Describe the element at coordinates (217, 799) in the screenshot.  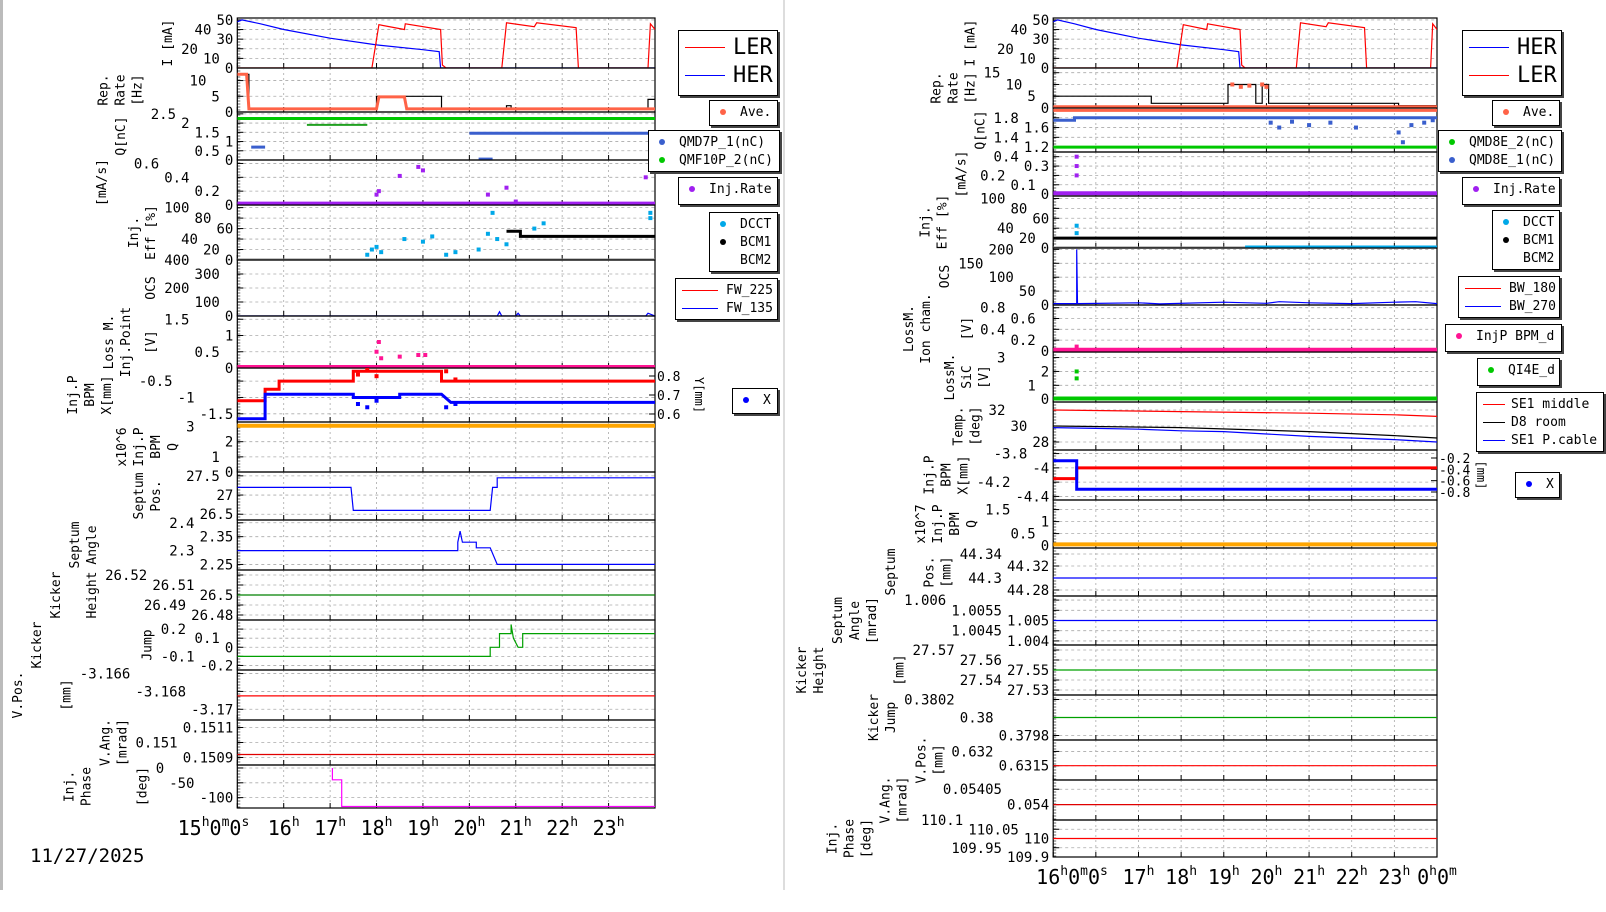
I see `y-tick-label: -100` at that location.